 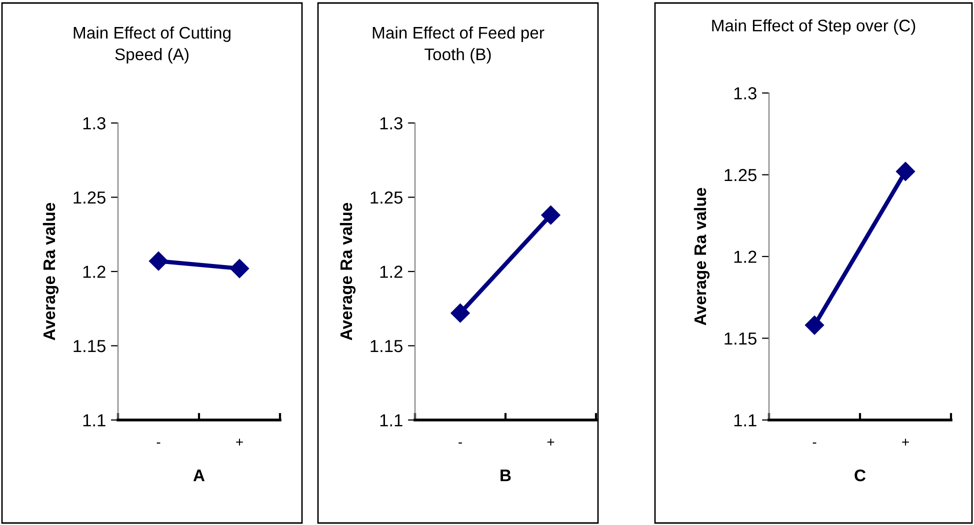 I want to click on chart-title: Main Effect of Feed per Tooth (B), so click(x=458, y=45).